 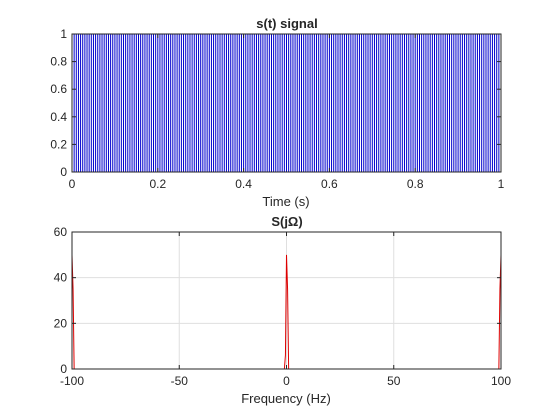 I want to click on time-y-tick-label: 0.4, so click(x=58, y=117).